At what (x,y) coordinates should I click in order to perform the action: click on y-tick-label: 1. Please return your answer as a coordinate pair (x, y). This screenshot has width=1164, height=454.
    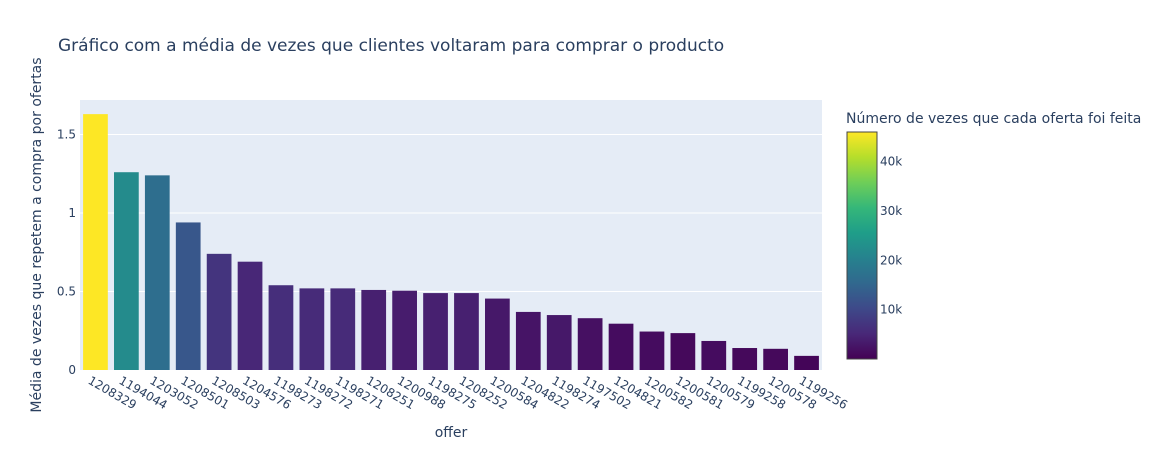
    Looking at the image, I should click on (72, 213).